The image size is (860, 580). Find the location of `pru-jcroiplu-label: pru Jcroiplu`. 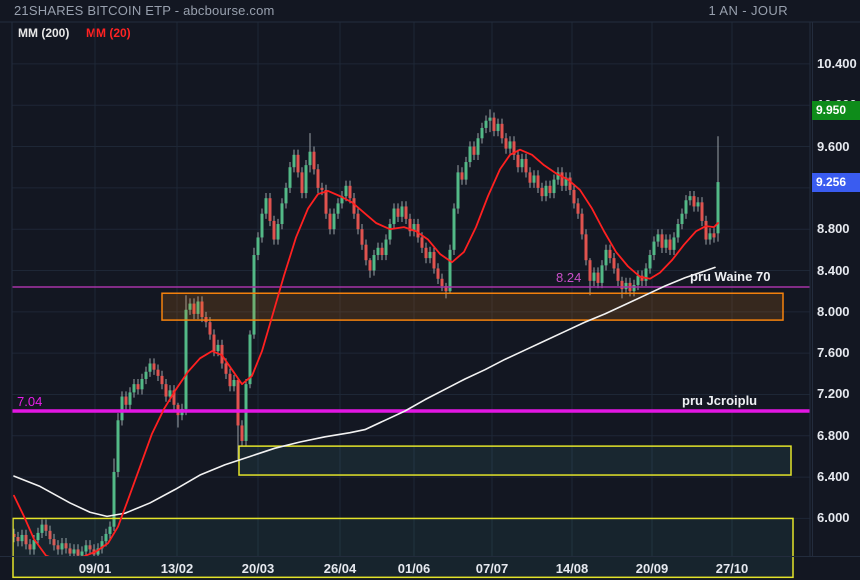

pru-jcroiplu-label: pru Jcroiplu is located at coordinates (720, 400).